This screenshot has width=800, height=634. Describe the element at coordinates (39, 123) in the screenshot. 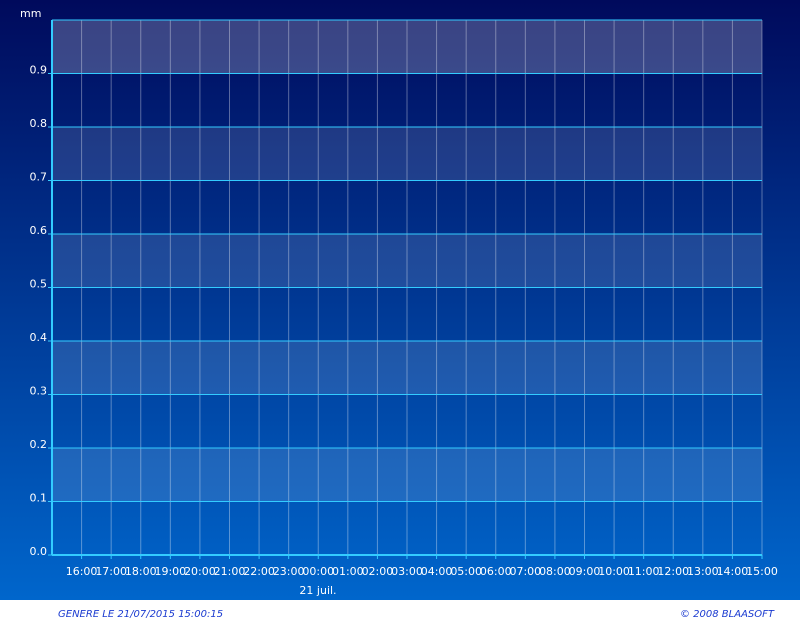

I see `y-tick-label: 0.8` at that location.